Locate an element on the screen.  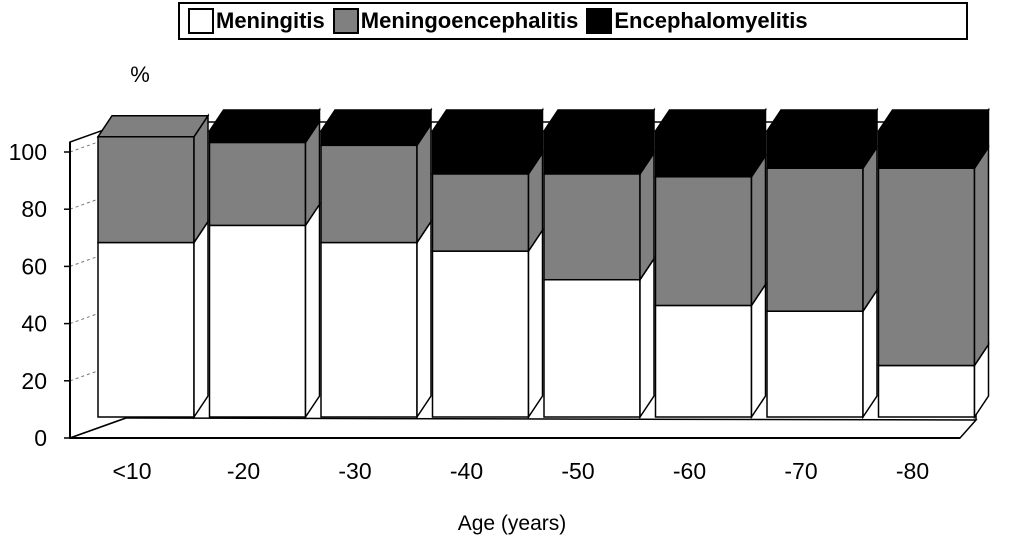
legend-label-meningoencephalitis: Meningoencephalitis is located at coordinates (469, 20).